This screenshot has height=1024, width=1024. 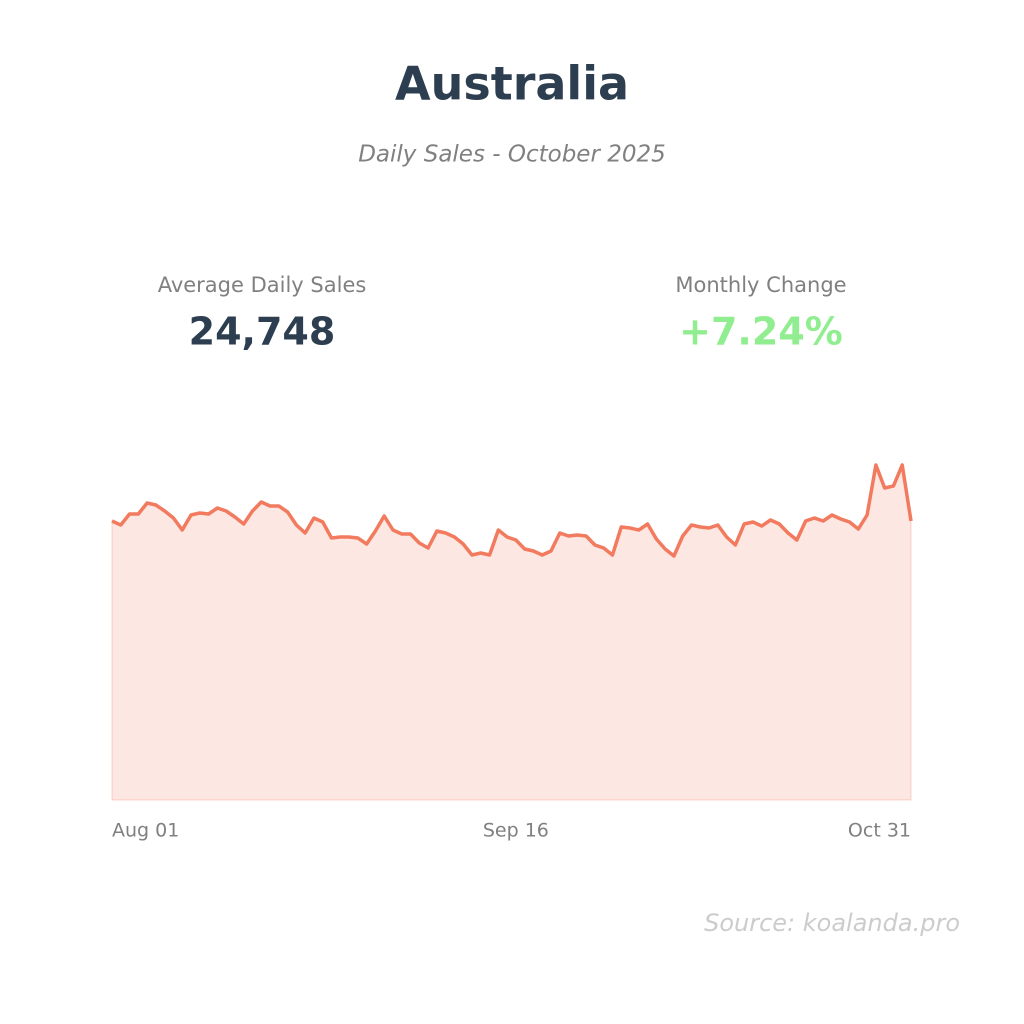 I want to click on stat-label: Average Daily Sales, so click(x=262, y=285).